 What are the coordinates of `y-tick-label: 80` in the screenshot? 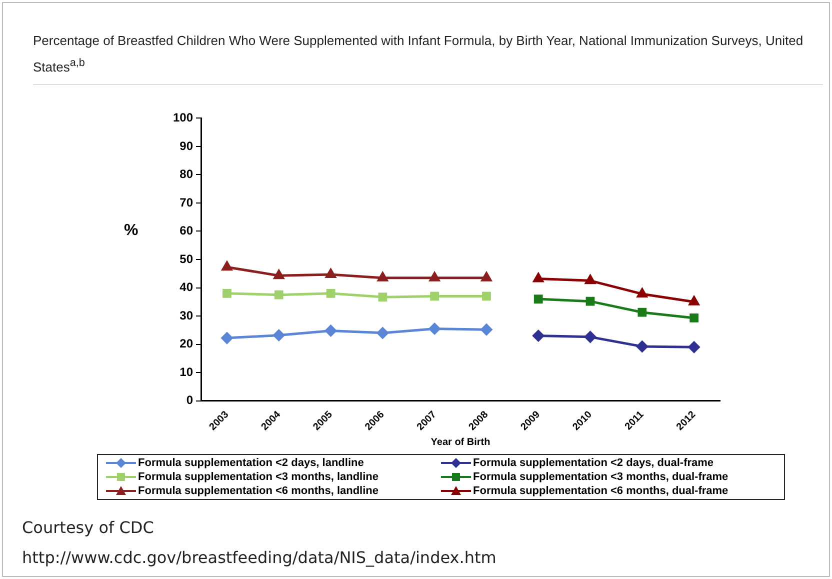 It's located at (187, 174).